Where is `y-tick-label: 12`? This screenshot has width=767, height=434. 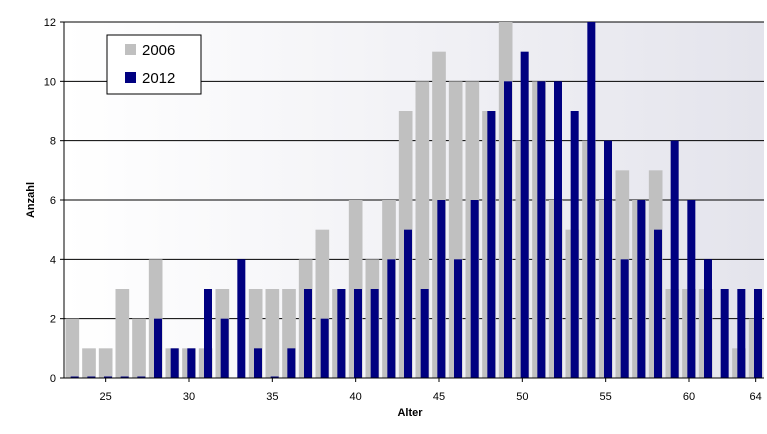
y-tick-label: 12 is located at coordinates (50, 23).